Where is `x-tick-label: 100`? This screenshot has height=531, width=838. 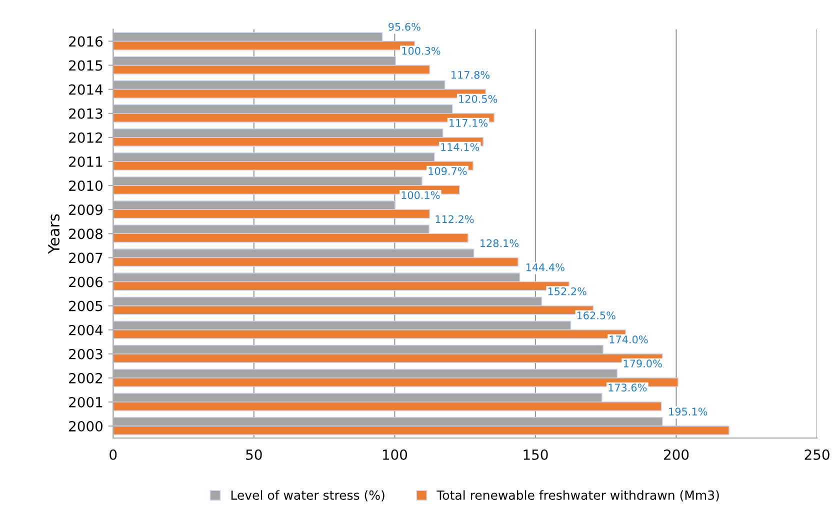 x-tick-label: 100 is located at coordinates (395, 454).